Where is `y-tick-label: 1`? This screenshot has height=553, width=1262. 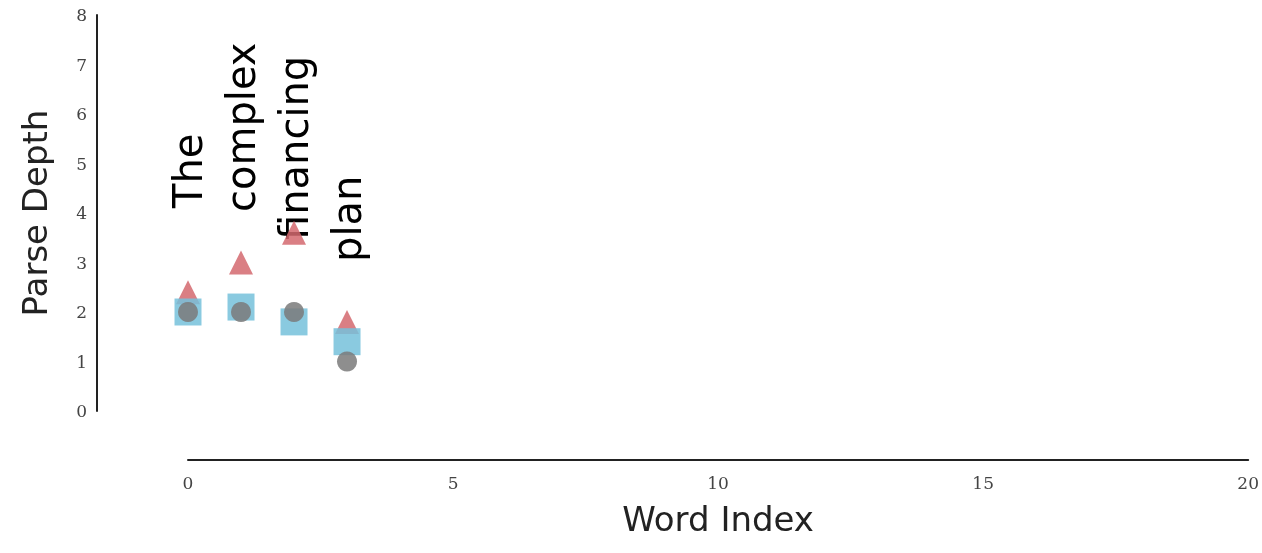 y-tick-label: 1 is located at coordinates (81, 361).